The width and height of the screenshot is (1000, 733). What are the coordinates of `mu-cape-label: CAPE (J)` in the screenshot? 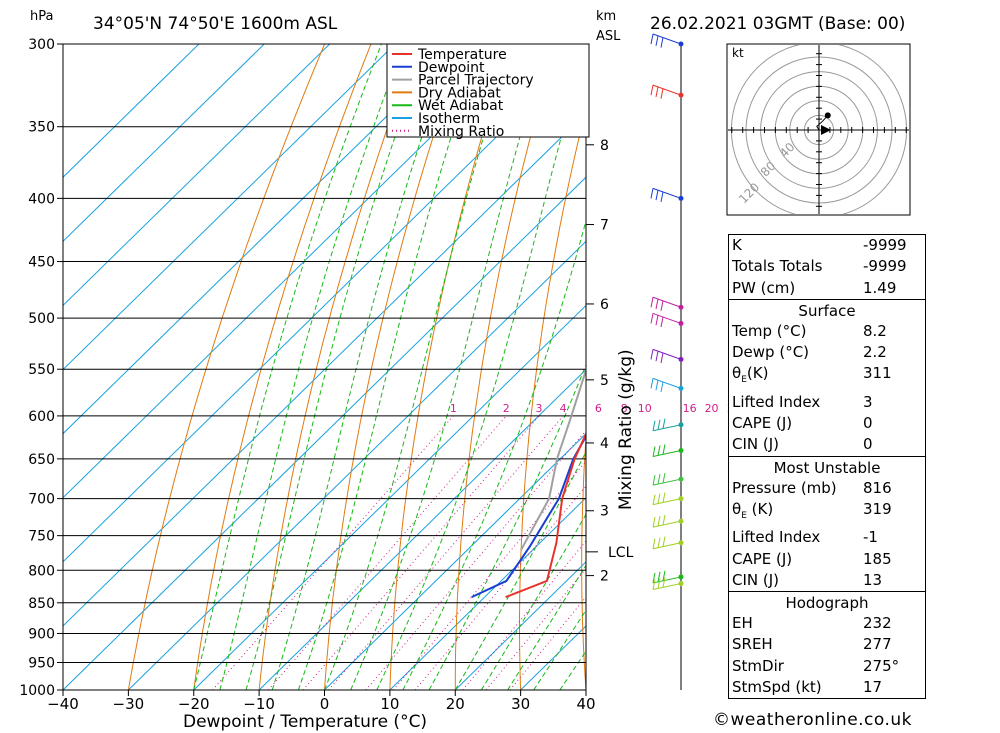 It's located at (762, 558).